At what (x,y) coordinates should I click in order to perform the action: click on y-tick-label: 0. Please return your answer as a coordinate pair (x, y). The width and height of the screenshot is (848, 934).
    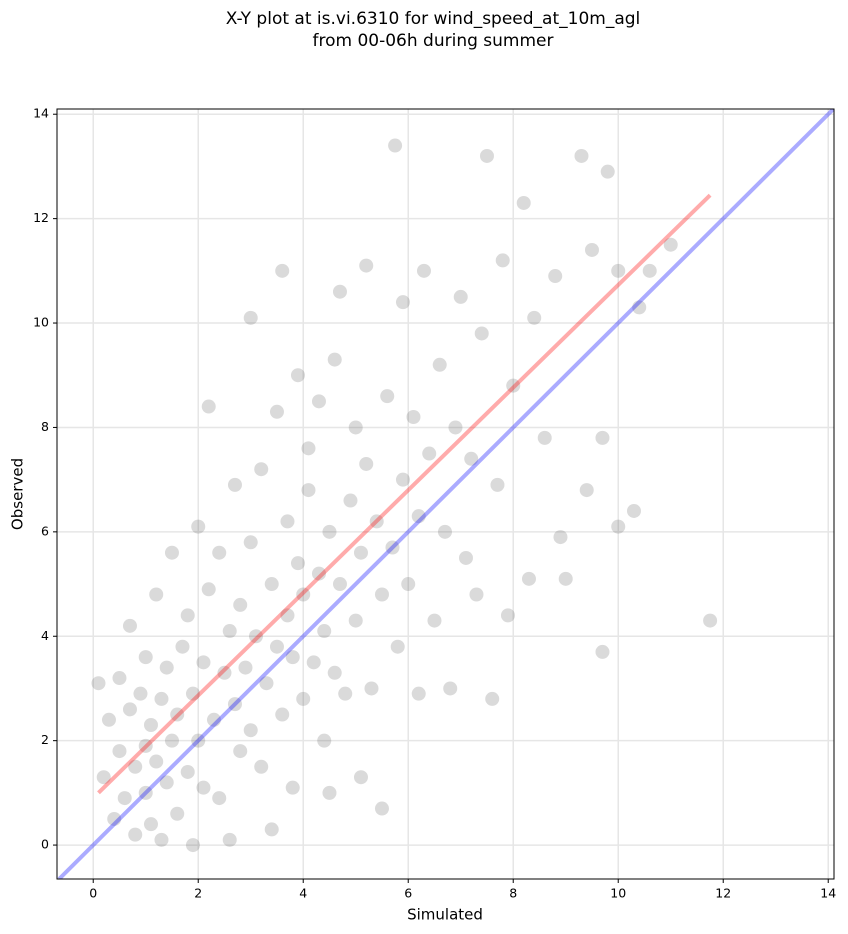
    Looking at the image, I should click on (45, 844).